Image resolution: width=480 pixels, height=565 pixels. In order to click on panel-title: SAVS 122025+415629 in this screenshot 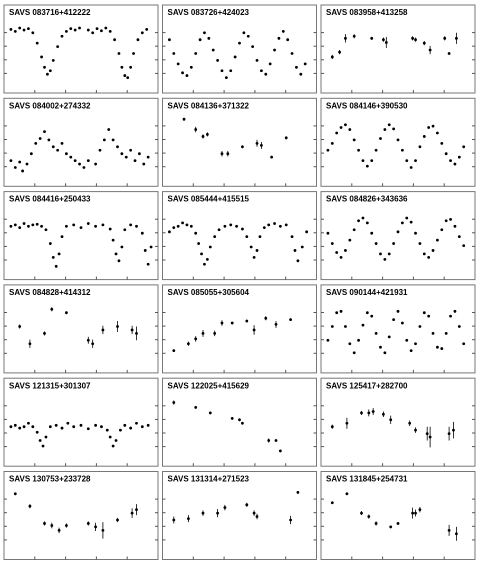, I will do `click(209, 385)`.